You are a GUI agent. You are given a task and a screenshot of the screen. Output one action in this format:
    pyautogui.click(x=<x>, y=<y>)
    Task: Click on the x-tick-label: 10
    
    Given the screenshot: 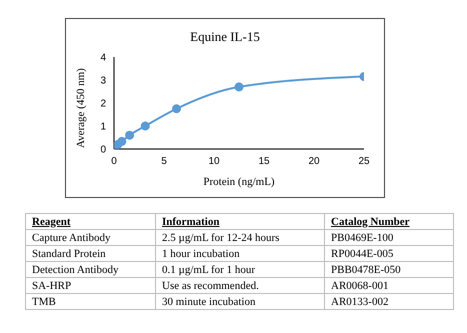 What is the action you would take?
    pyautogui.click(x=214, y=162)
    